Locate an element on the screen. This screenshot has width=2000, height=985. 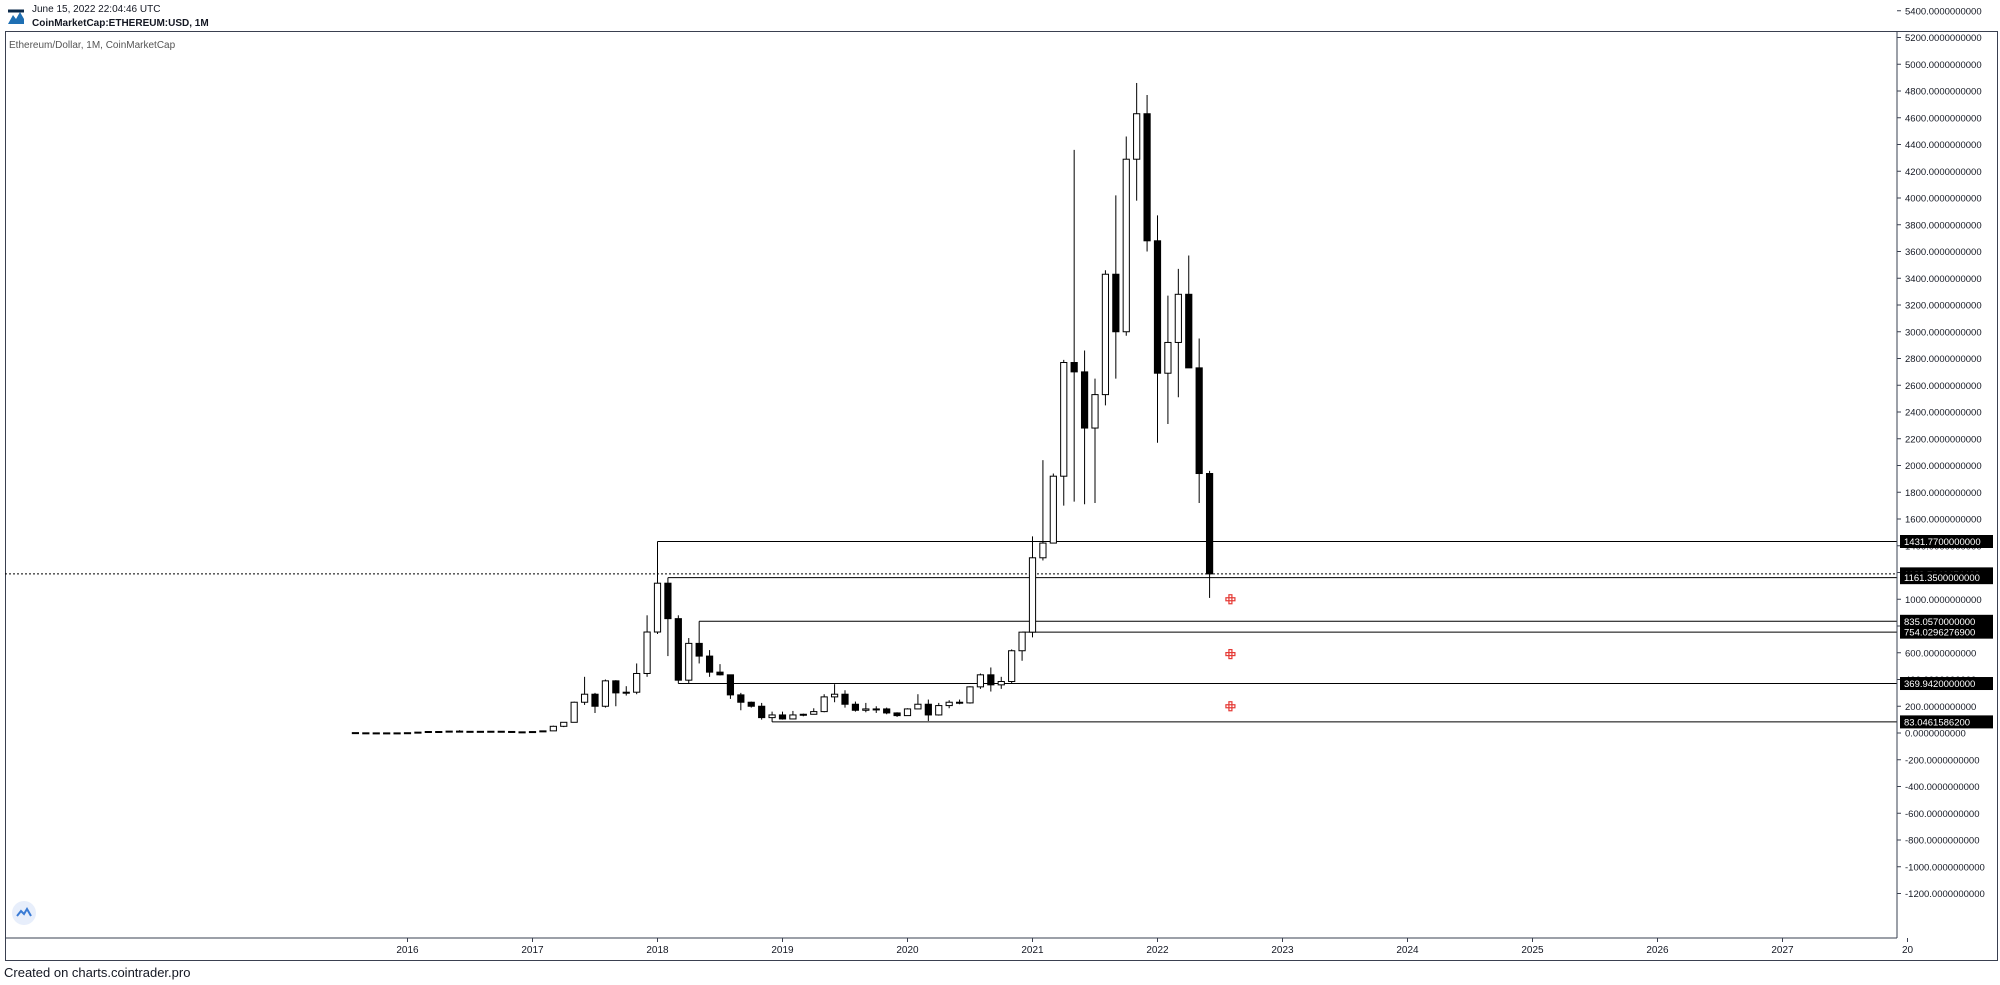
price-tick-label: -200.0000000000 is located at coordinates (1942, 760).